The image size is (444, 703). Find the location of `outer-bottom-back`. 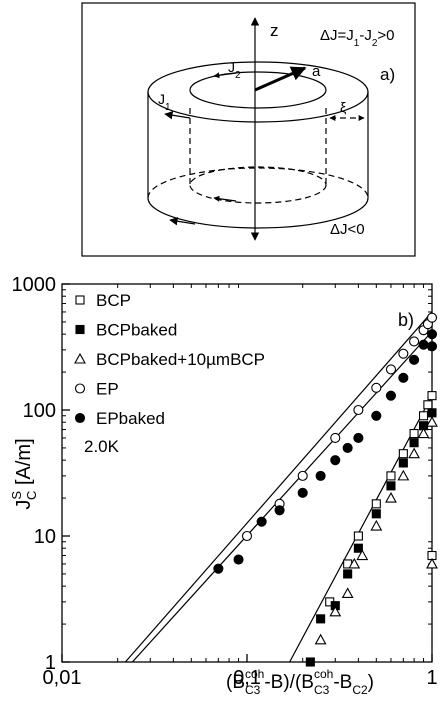

outer-bottom-back is located at coordinates (258, 183).